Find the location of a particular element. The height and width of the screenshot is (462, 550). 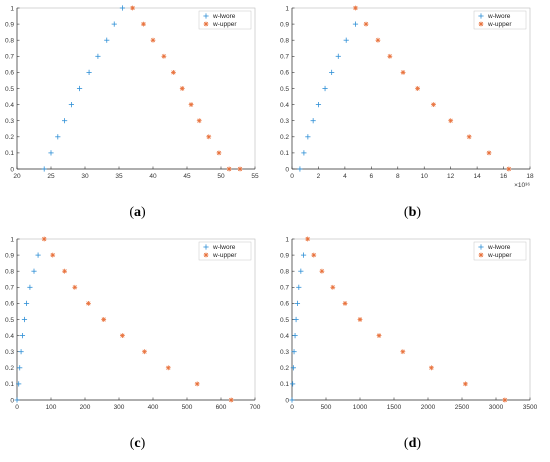

x-tick-label: 700 is located at coordinates (255, 407).